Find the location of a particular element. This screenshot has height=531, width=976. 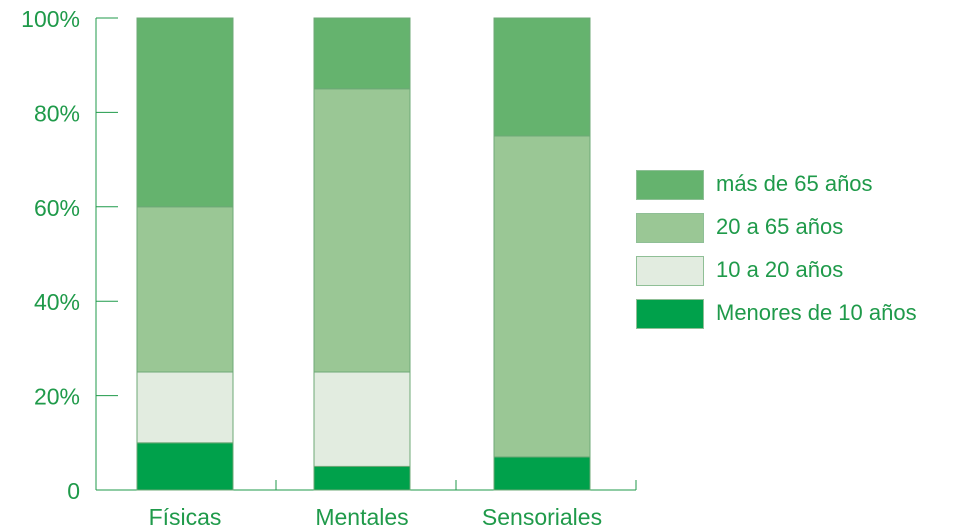

legend-label: 20 a 65 años is located at coordinates (780, 226).